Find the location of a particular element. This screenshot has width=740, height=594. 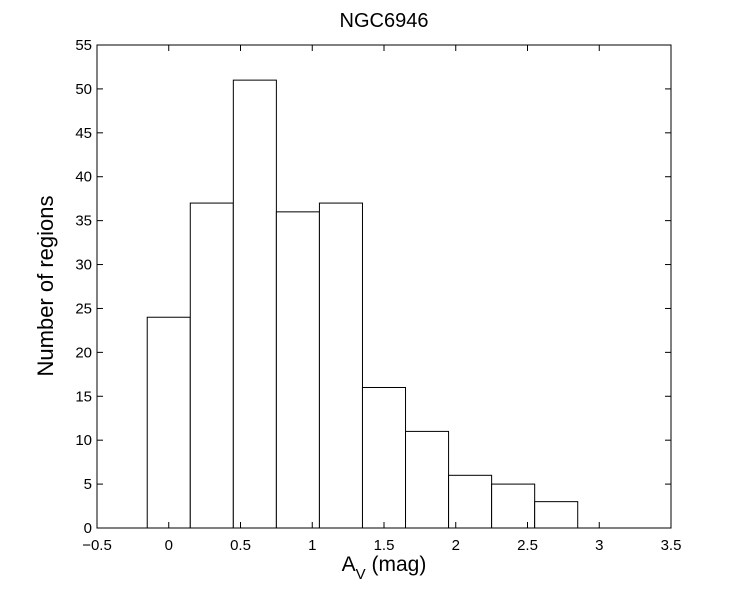

x-tick-label: 2.5 is located at coordinates (527, 545).